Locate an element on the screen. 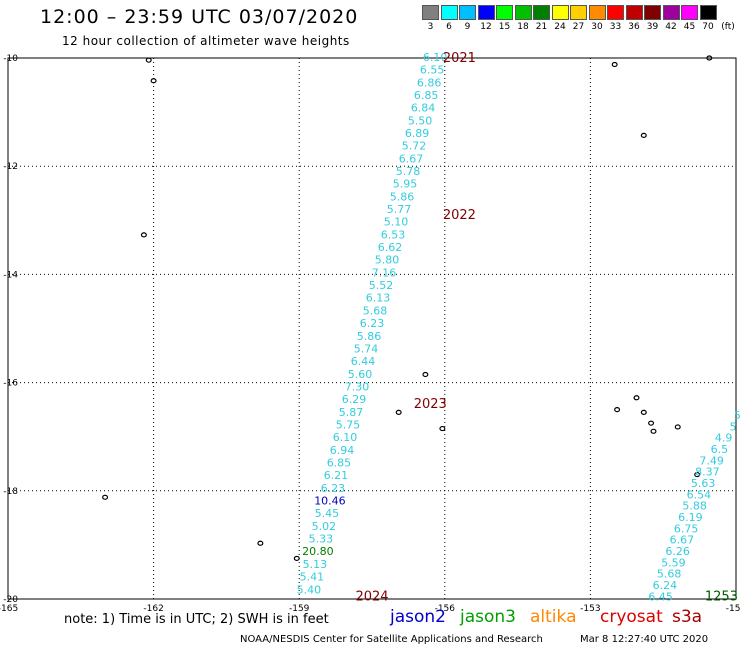  lon-tick-label: -165 is located at coordinates (9, 609).